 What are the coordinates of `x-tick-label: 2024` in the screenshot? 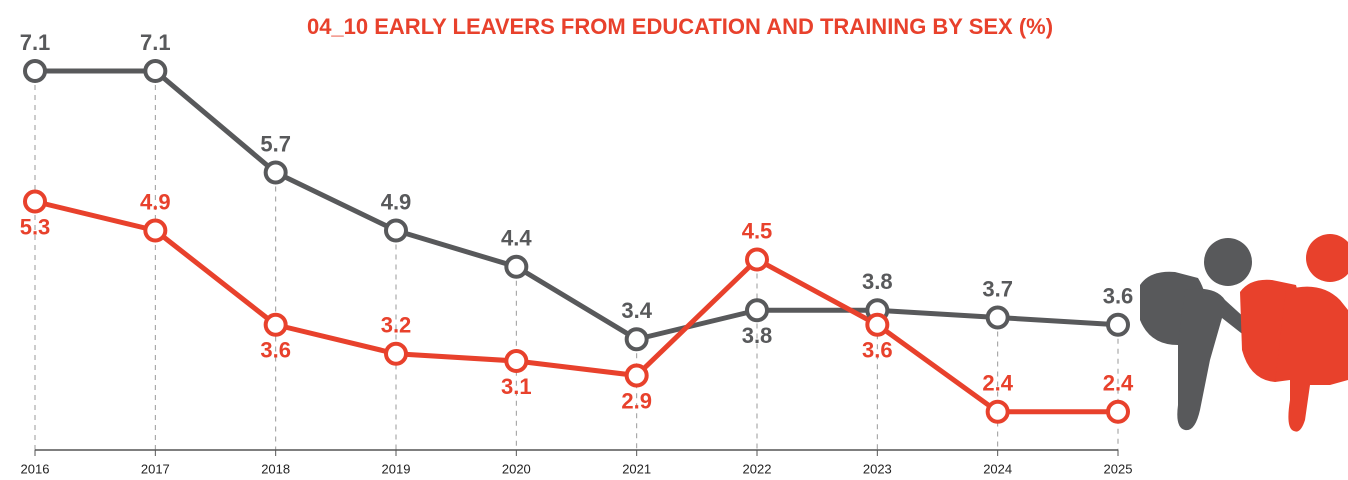 It's located at (997, 468).